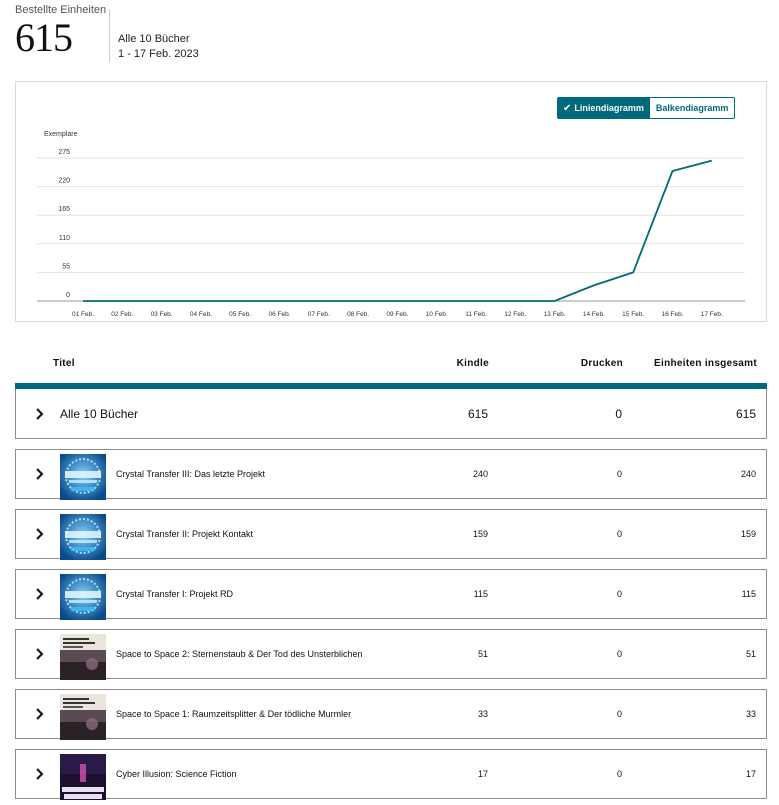 The height and width of the screenshot is (805, 779). Describe the element at coordinates (705, 363) in the screenshot. I see `column-header-total: Einheiten insgesamt` at that location.